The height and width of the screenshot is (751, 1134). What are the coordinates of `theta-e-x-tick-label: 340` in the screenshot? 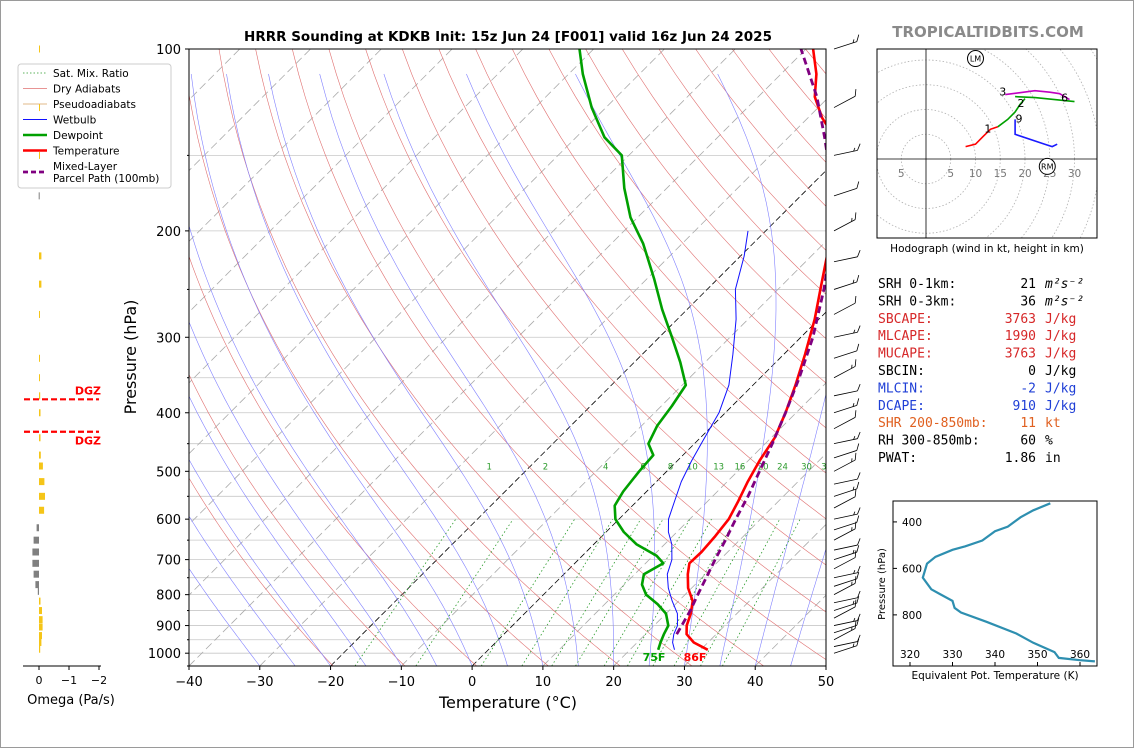 It's located at (995, 655).